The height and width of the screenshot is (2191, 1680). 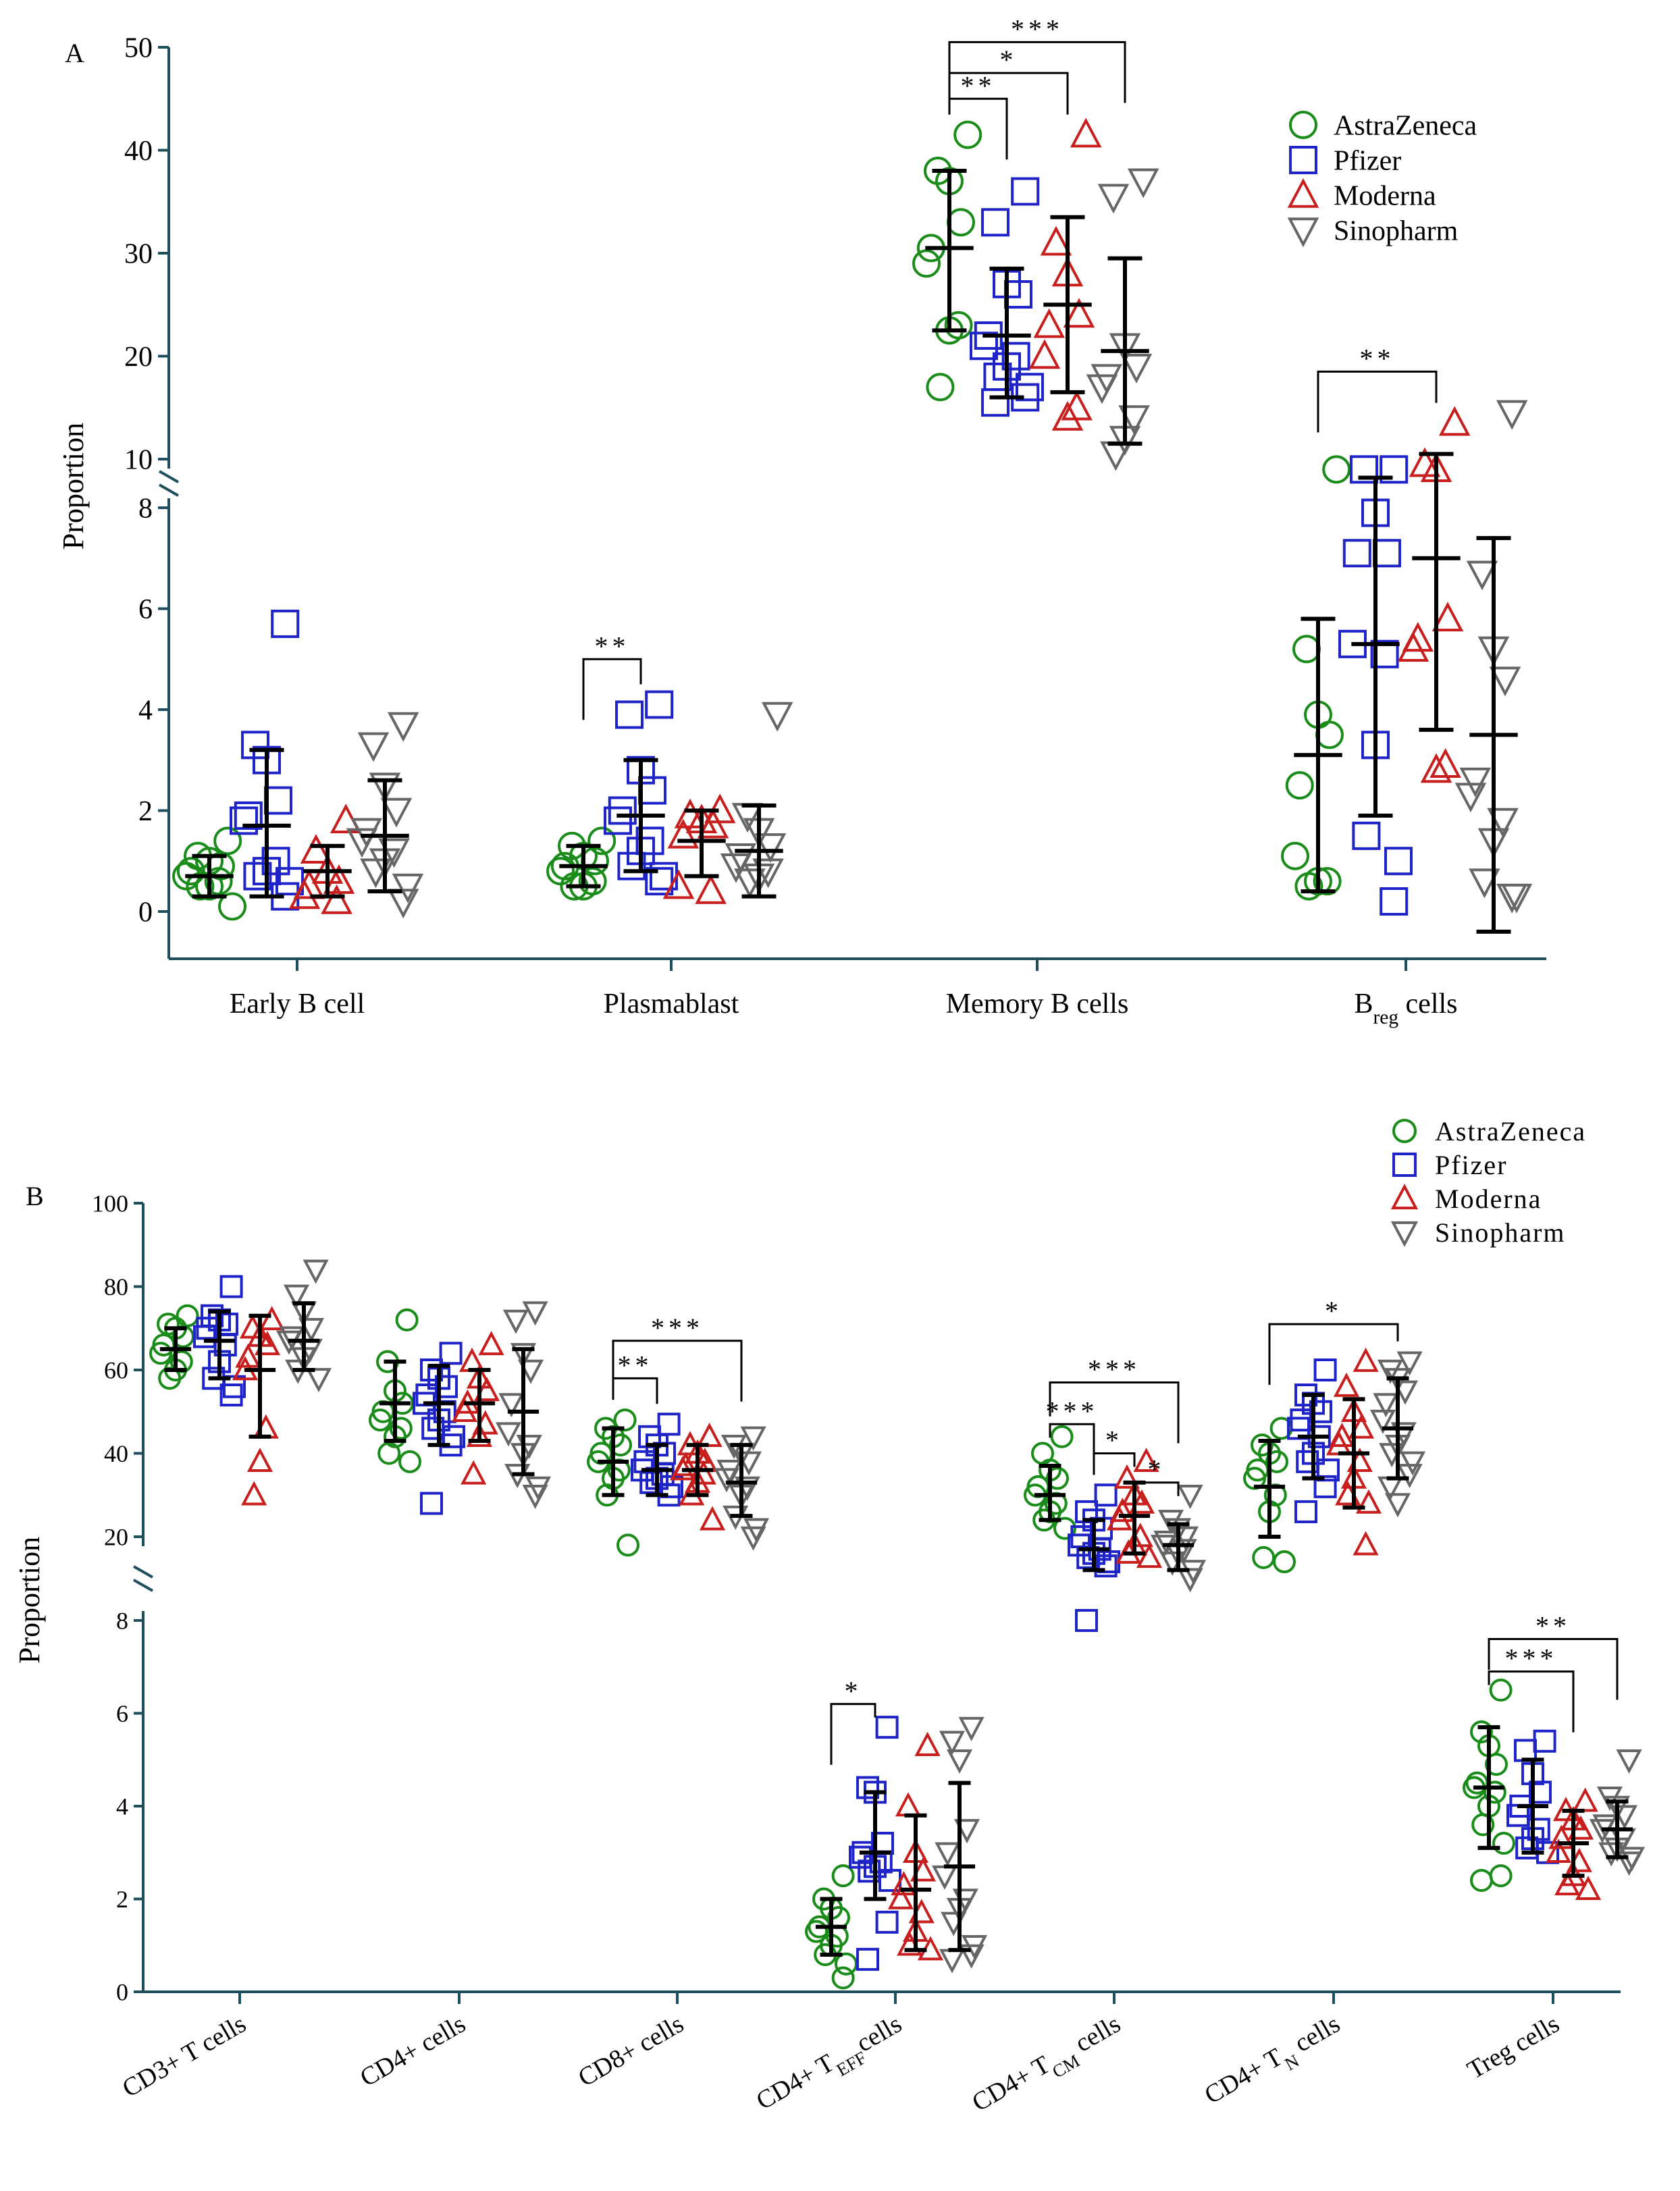 I want to click on x-tick-label: CD4+ TN cells, so click(x=1275, y=2063).